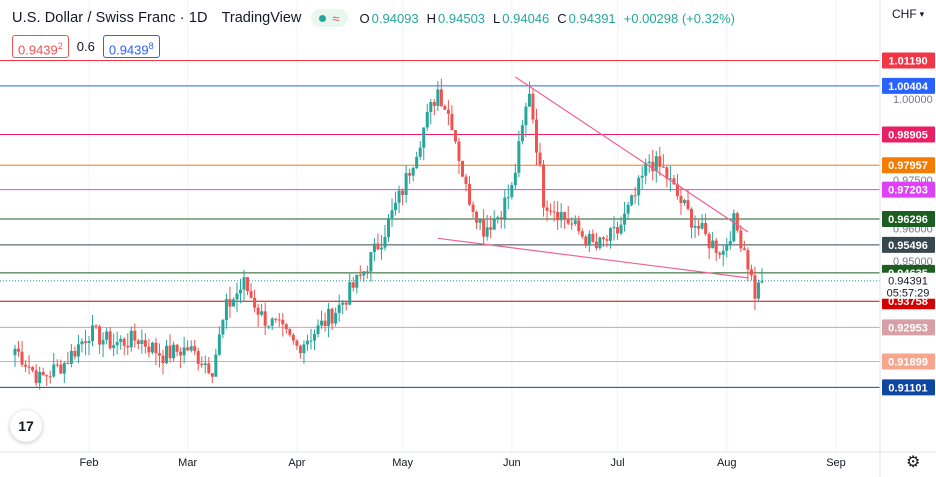 The height and width of the screenshot is (477, 936). I want to click on level-price-label: 0.93758, so click(908, 302).